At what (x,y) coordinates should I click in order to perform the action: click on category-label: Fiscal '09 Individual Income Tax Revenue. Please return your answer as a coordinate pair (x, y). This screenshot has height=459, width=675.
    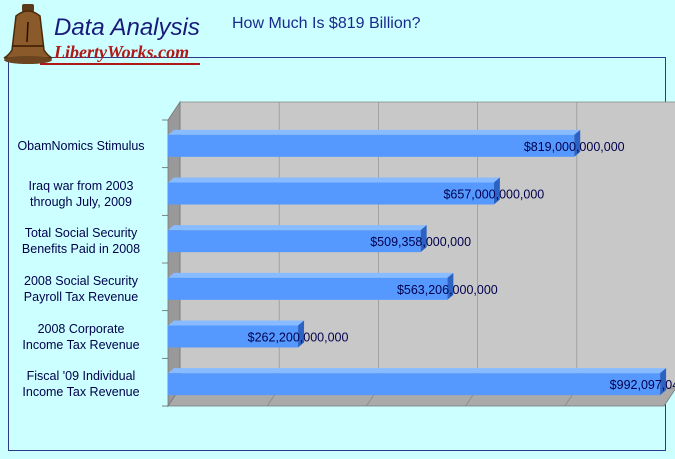
    Looking at the image, I should click on (81, 384).